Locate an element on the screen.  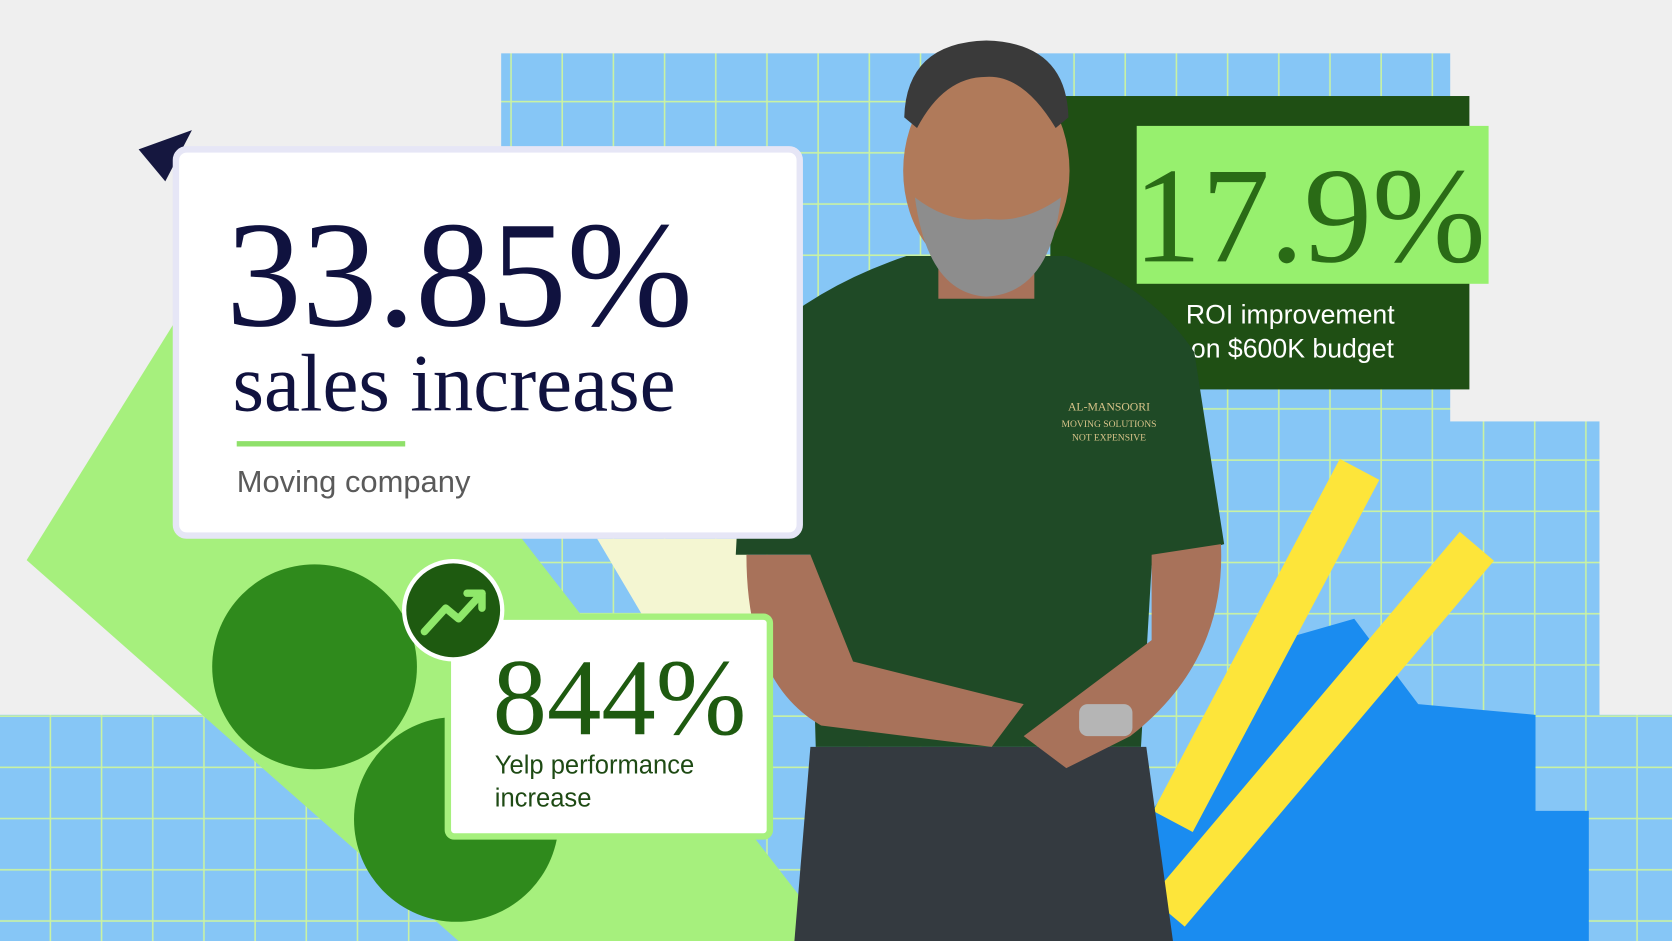
pants is located at coordinates (983, 843).